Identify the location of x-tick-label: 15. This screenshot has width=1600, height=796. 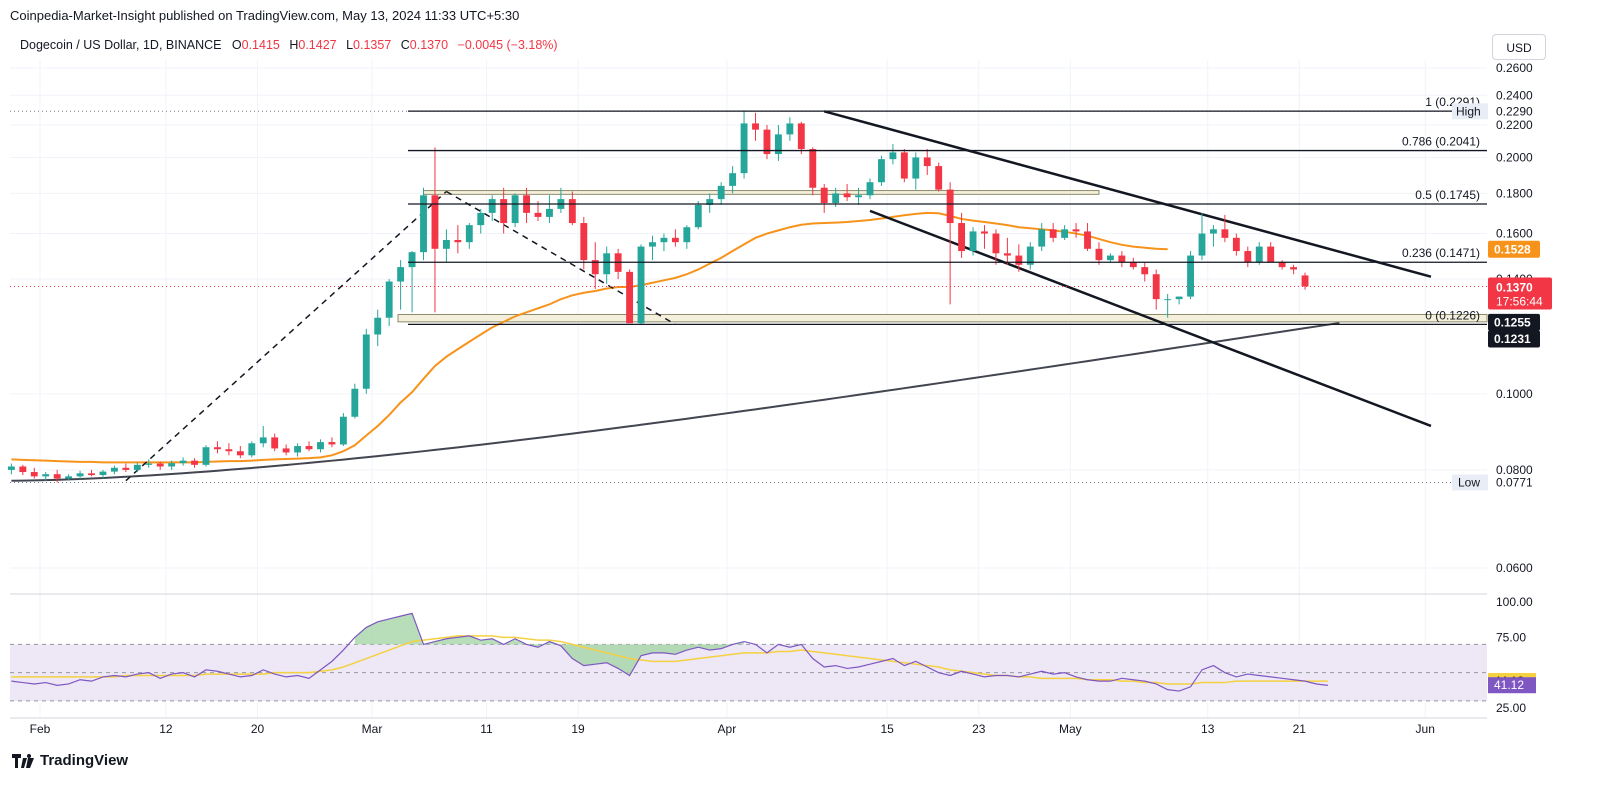
(887, 729).